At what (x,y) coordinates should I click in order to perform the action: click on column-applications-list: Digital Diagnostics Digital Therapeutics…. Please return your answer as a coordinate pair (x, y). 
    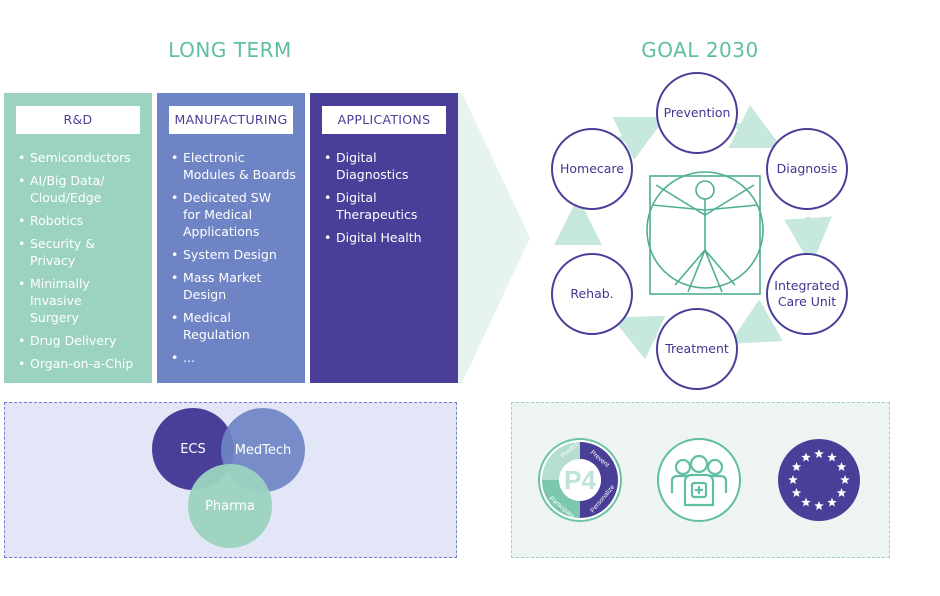
    Looking at the image, I should click on (387, 200).